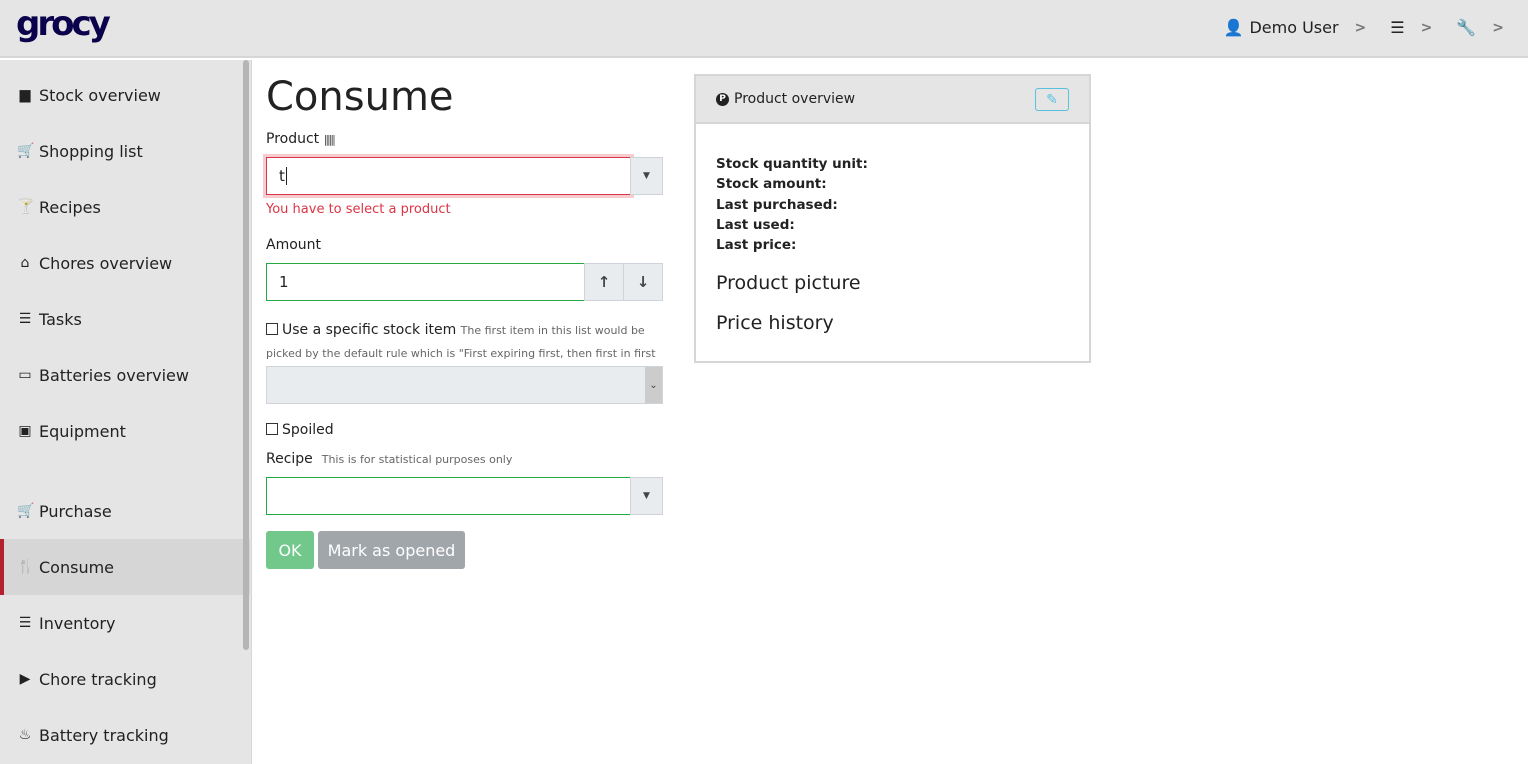 This screenshot has width=1528, height=764. I want to click on chevron-down-icon: ⌄, so click(653, 385).